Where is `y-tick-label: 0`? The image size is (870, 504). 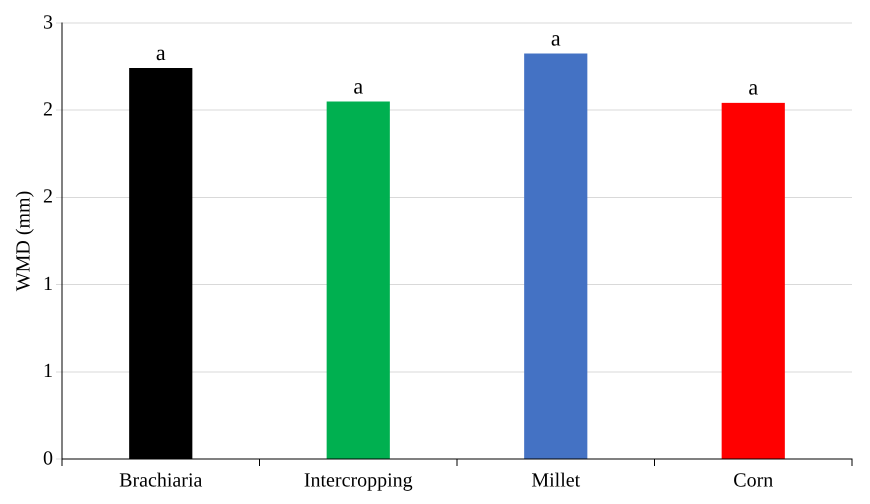
y-tick-label: 0 is located at coordinates (48, 458).